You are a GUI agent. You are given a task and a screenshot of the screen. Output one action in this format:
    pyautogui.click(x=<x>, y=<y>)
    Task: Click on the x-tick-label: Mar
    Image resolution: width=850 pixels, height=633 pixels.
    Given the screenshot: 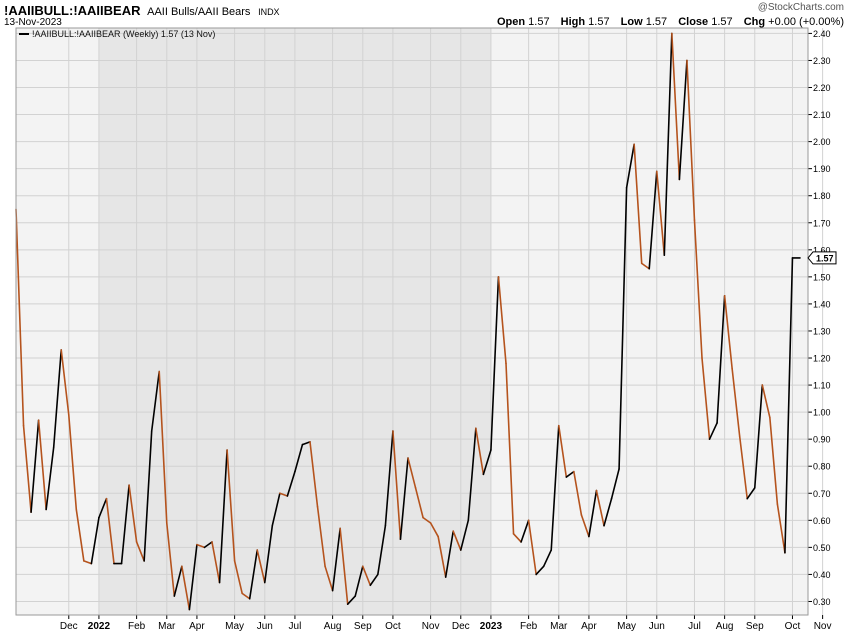 What is the action you would take?
    pyautogui.click(x=167, y=626)
    